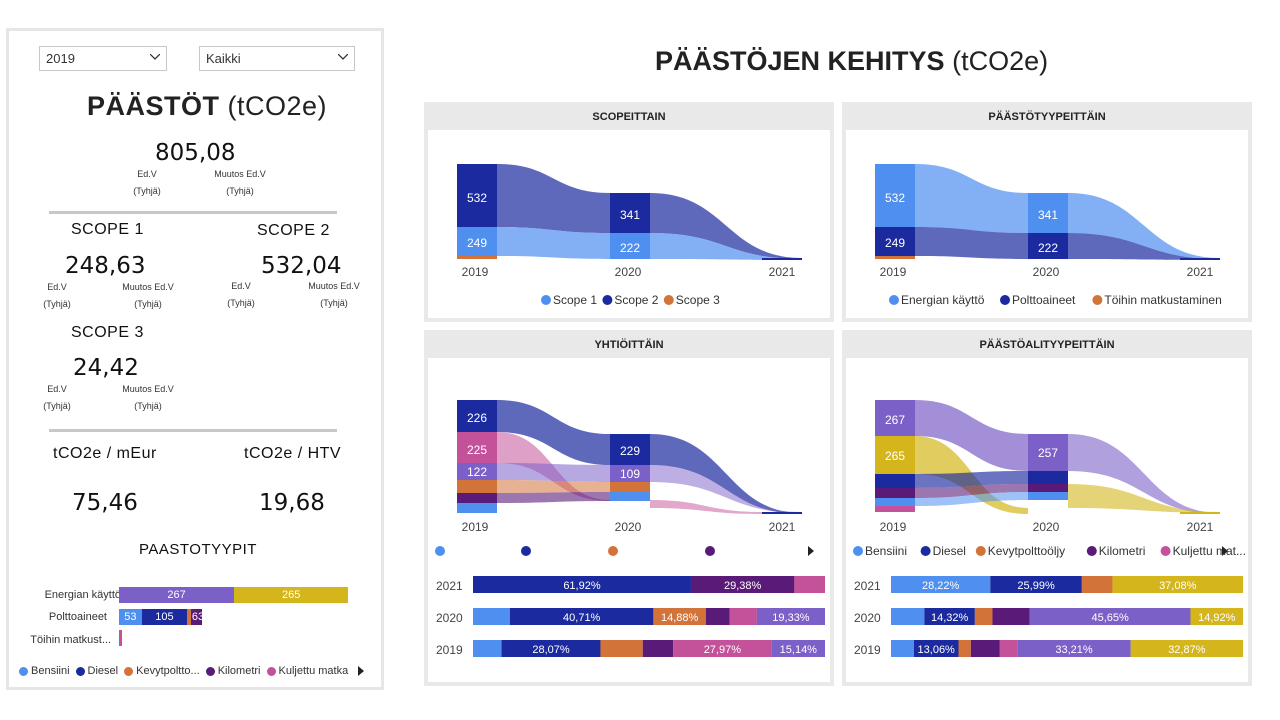  I want to click on emission-type-segment: 265, so click(291, 595).